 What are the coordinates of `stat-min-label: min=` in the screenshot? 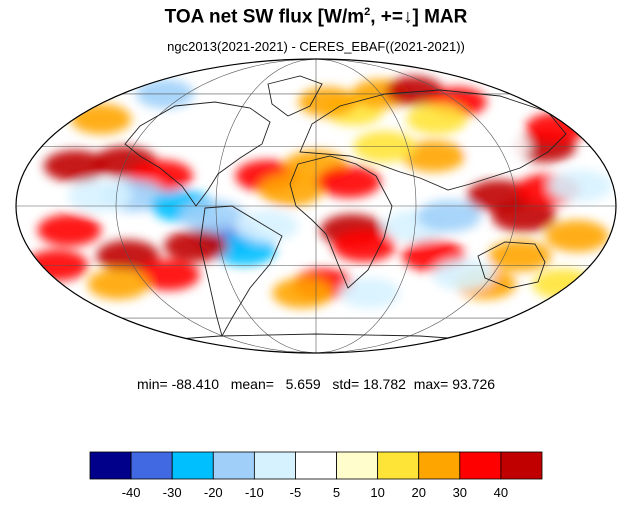 It's located at (152, 384).